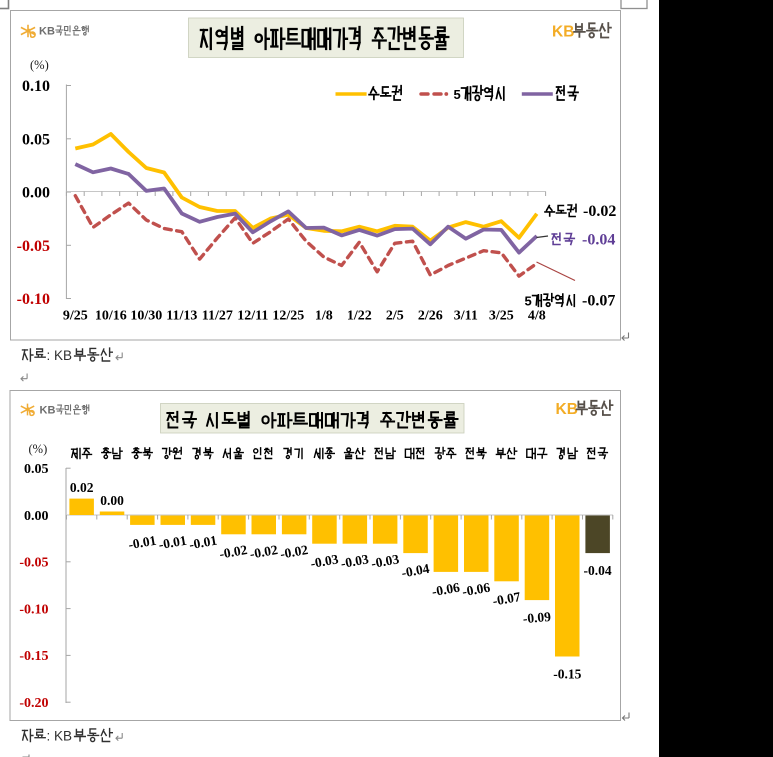 Image resolution: width=773 pixels, height=757 pixels. I want to click on svg-text: 12/25, so click(288, 316).